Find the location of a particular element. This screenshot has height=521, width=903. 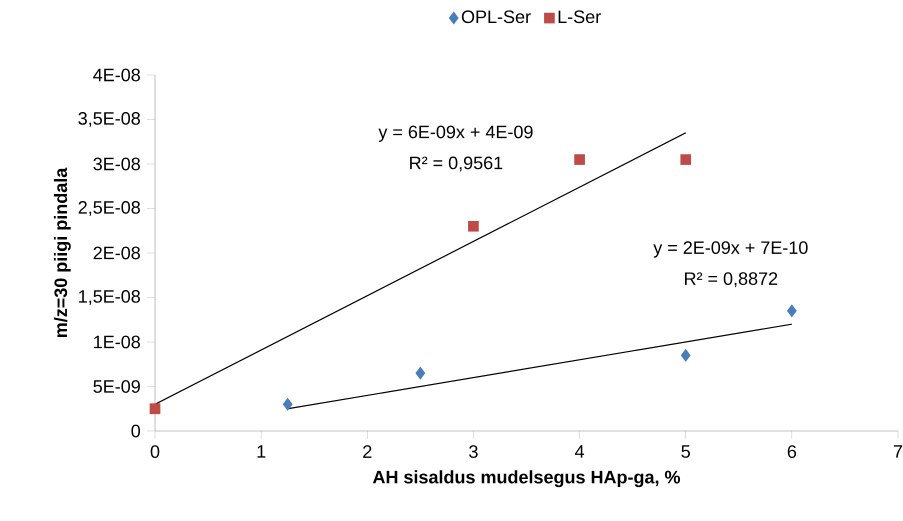

y-axis-title: m/z=30 piigi pindala is located at coordinates (62, 253).